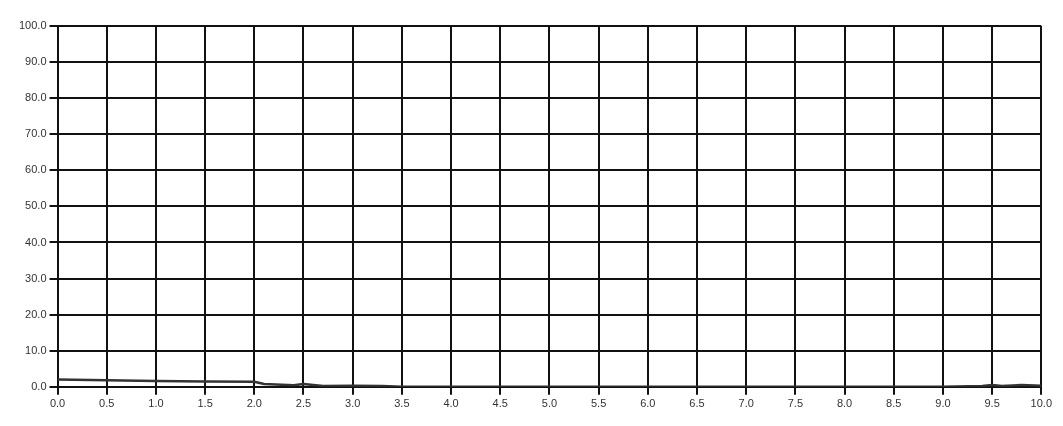 The image size is (1063, 426). Describe the element at coordinates (451, 403) in the screenshot. I see `x-tick-label: 4.0` at that location.